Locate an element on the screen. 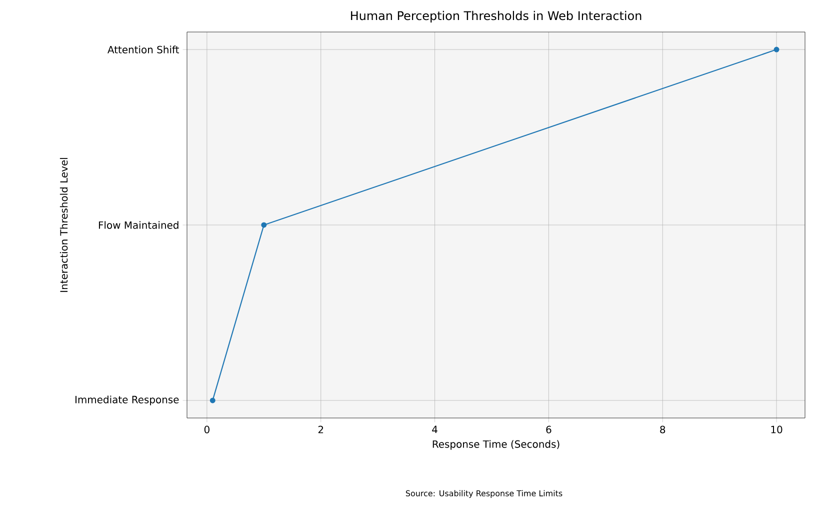 Image resolution: width=814 pixels, height=509 pixels. x-tick-label: 6 is located at coordinates (549, 430).